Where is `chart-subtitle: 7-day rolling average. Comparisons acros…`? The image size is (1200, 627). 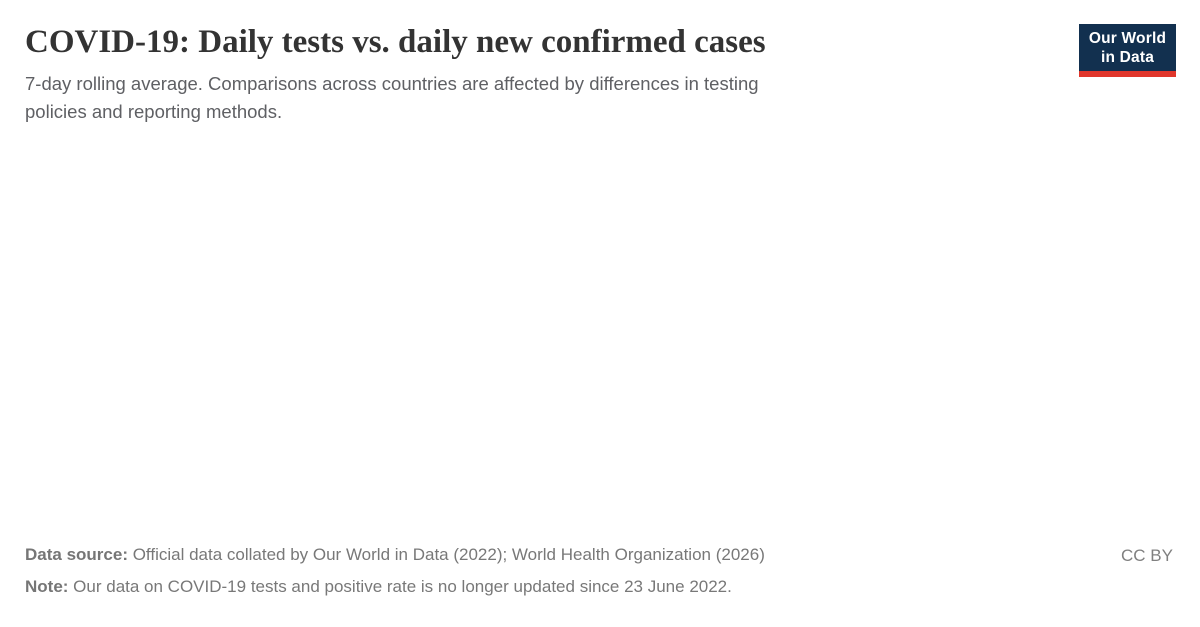
chart-subtitle: 7-day rolling average. Comparisons acros… is located at coordinates (542, 98).